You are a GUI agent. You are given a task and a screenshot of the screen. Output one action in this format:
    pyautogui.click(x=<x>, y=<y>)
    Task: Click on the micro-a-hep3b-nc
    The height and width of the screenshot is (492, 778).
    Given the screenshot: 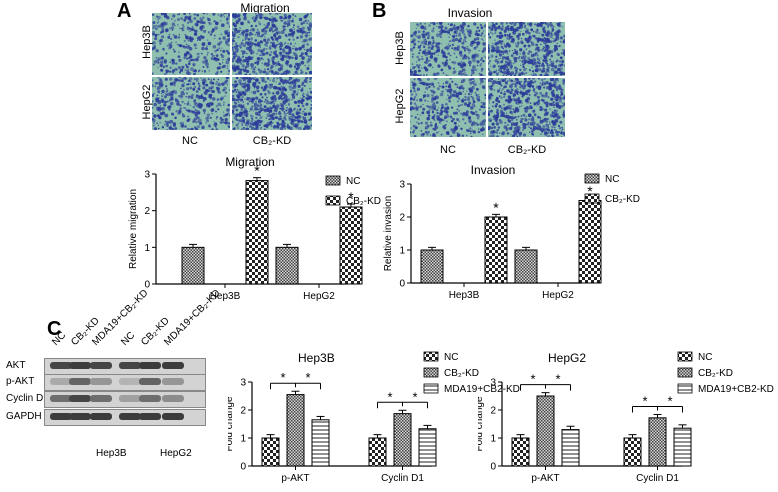 What is the action you would take?
    pyautogui.click(x=191, y=44)
    